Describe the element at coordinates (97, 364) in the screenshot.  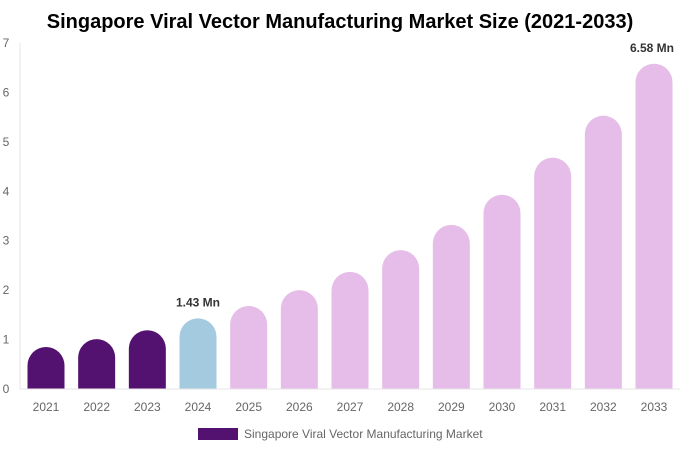
I see `bar-2022` at that location.